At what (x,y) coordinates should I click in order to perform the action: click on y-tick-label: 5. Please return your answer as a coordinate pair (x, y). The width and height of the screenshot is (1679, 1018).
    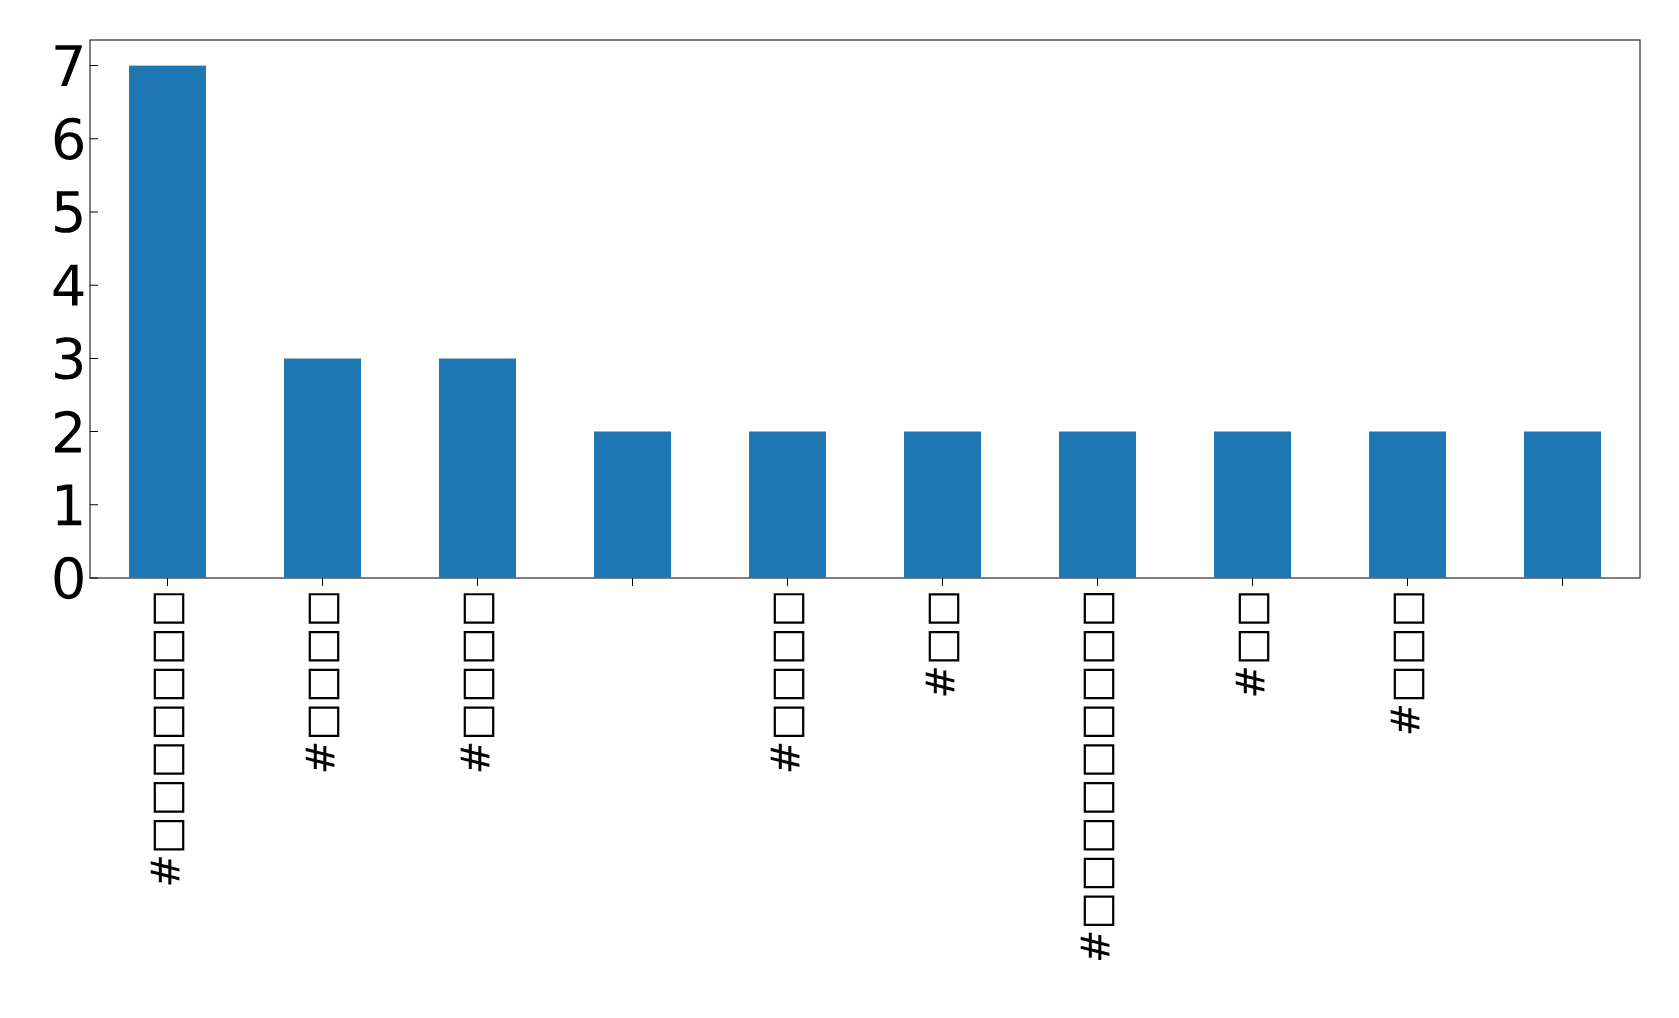
    Looking at the image, I should click on (68, 212).